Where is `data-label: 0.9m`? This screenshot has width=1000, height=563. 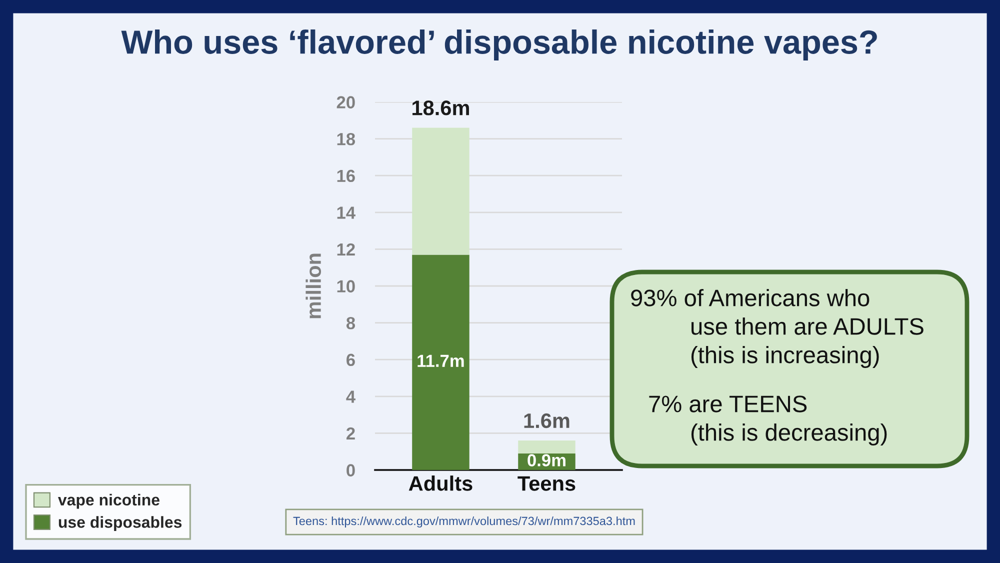 data-label: 0.9m is located at coordinates (547, 460).